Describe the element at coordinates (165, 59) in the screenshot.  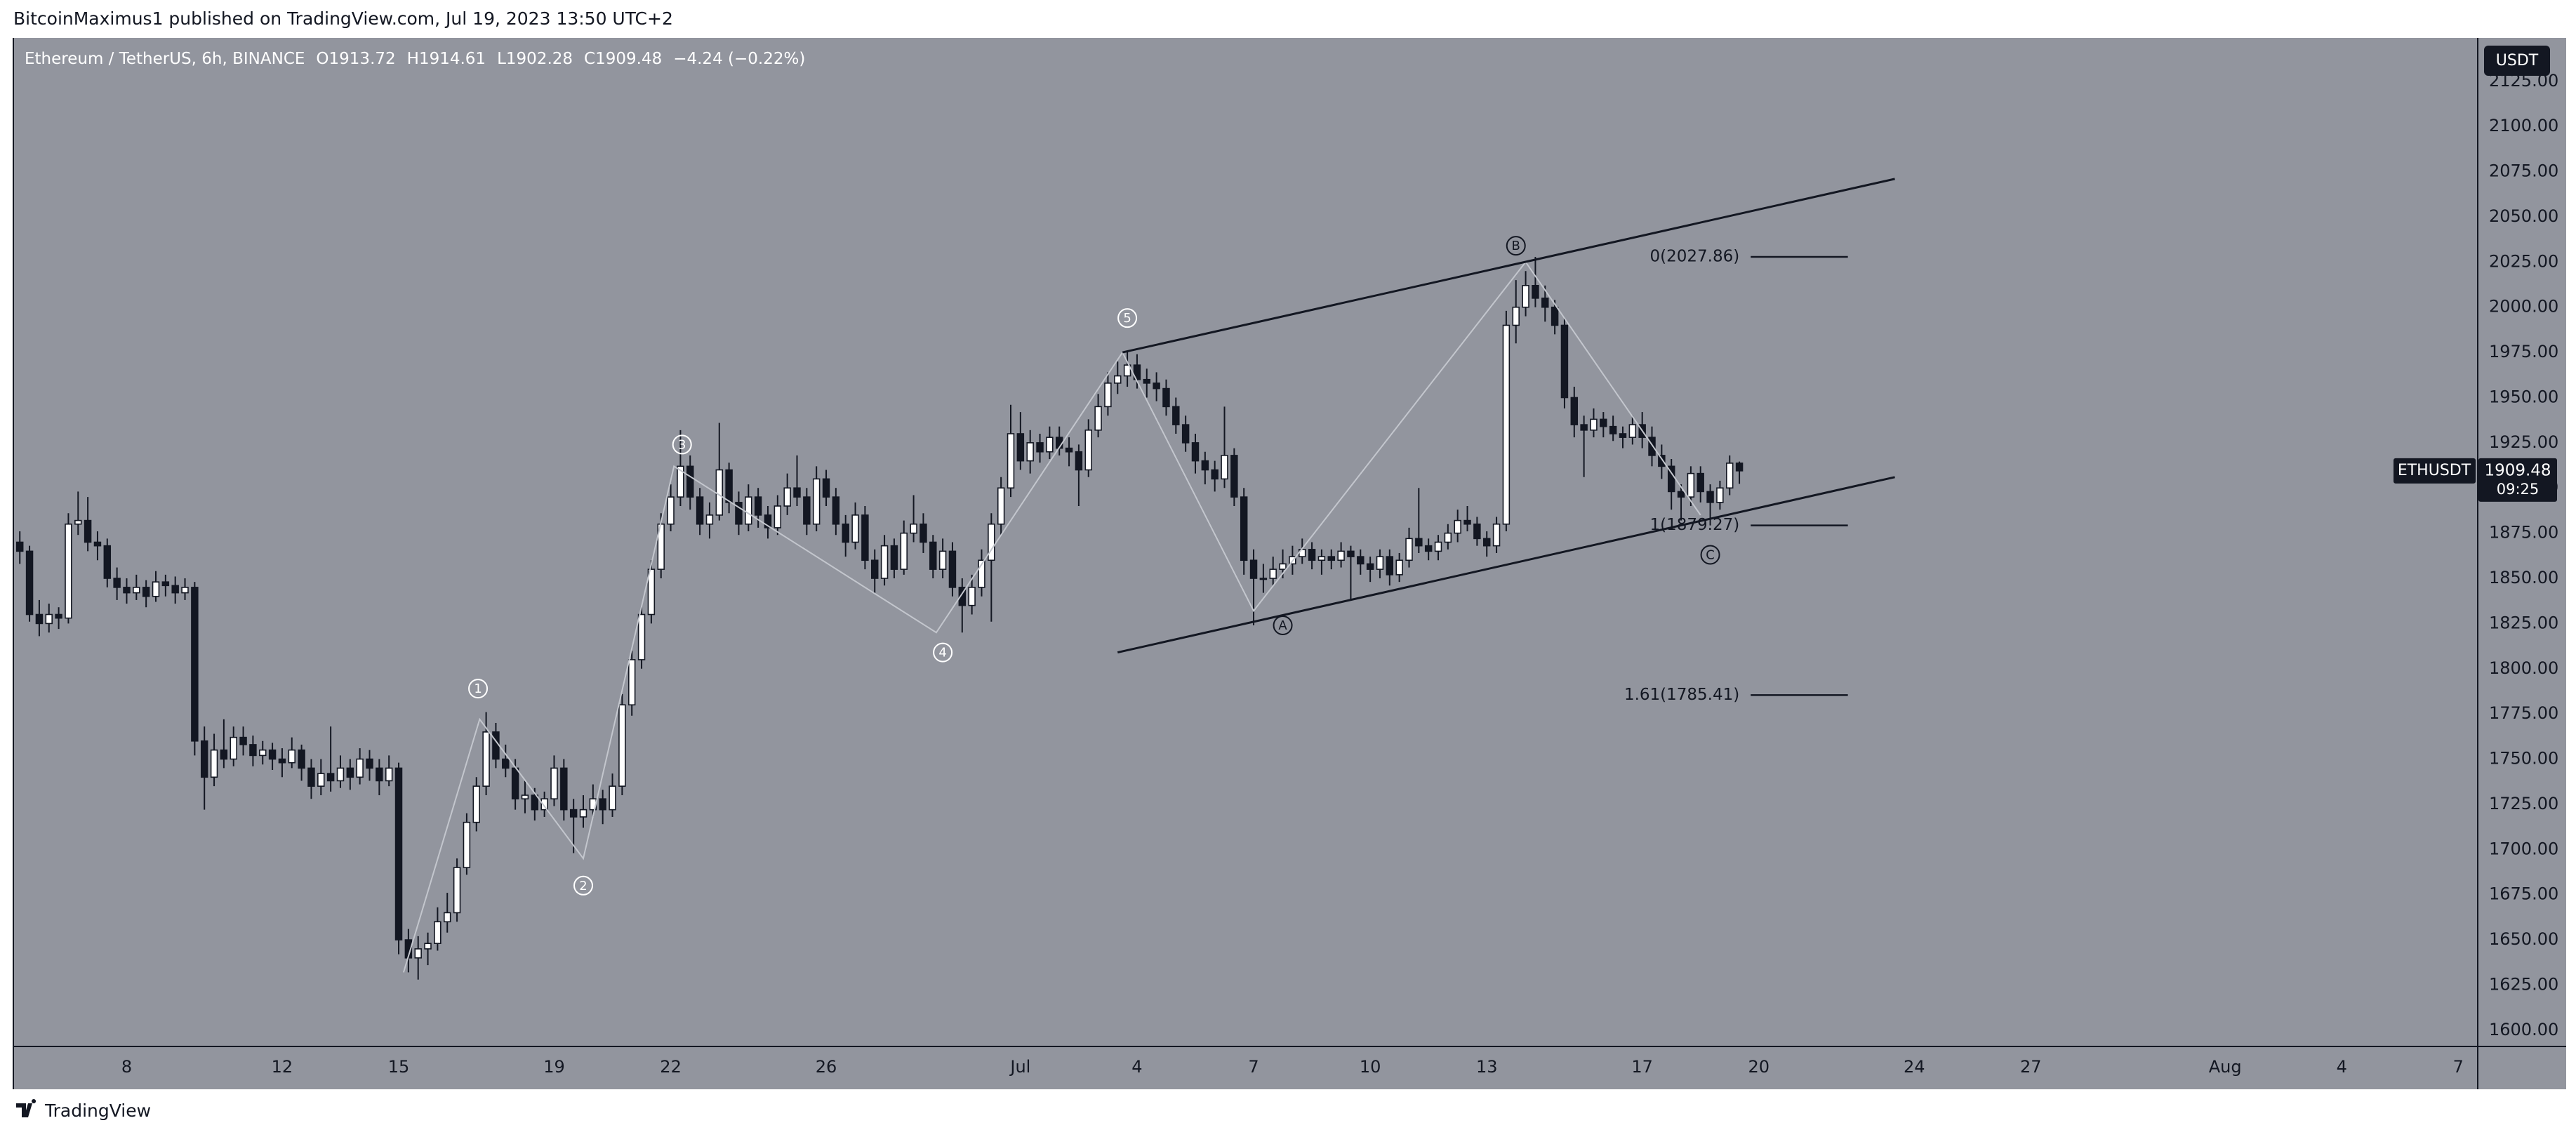
I see `legend-title: Ethereum / TetherUS, 6h, BINANCE` at that location.